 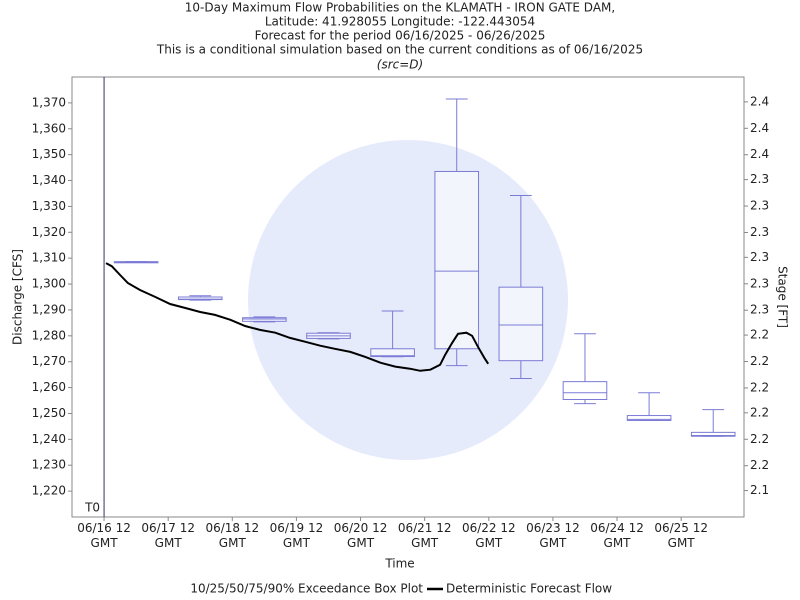 What do you see at coordinates (49, 387) in the screenshot?
I see `y-tick-label: 1,260` at bounding box center [49, 387].